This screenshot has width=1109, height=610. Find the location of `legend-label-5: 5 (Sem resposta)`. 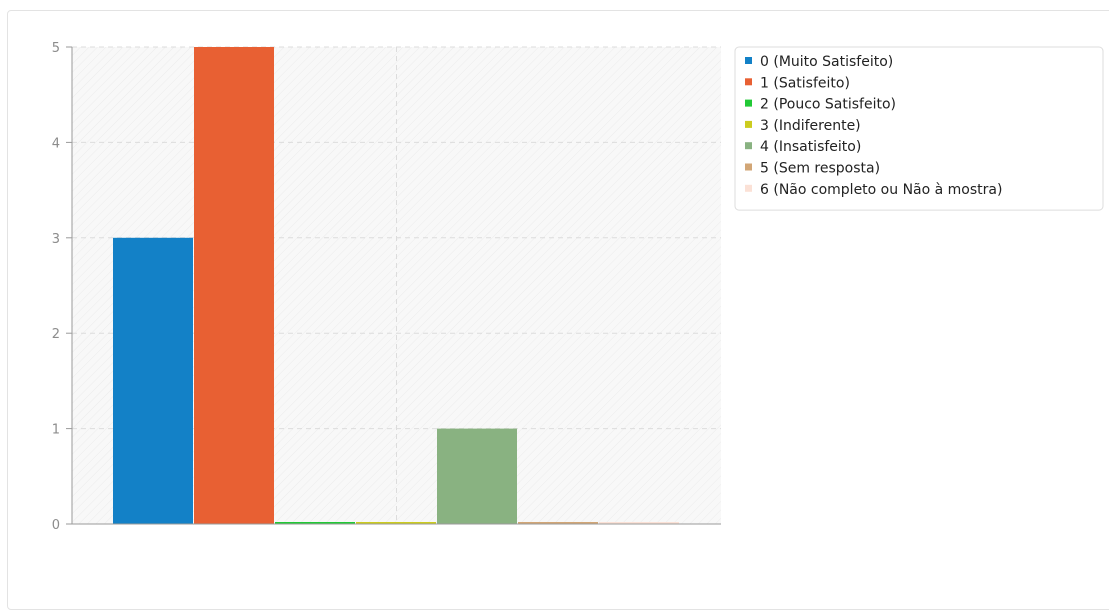

legend-label-5: 5 (Sem resposta) is located at coordinates (820, 169).